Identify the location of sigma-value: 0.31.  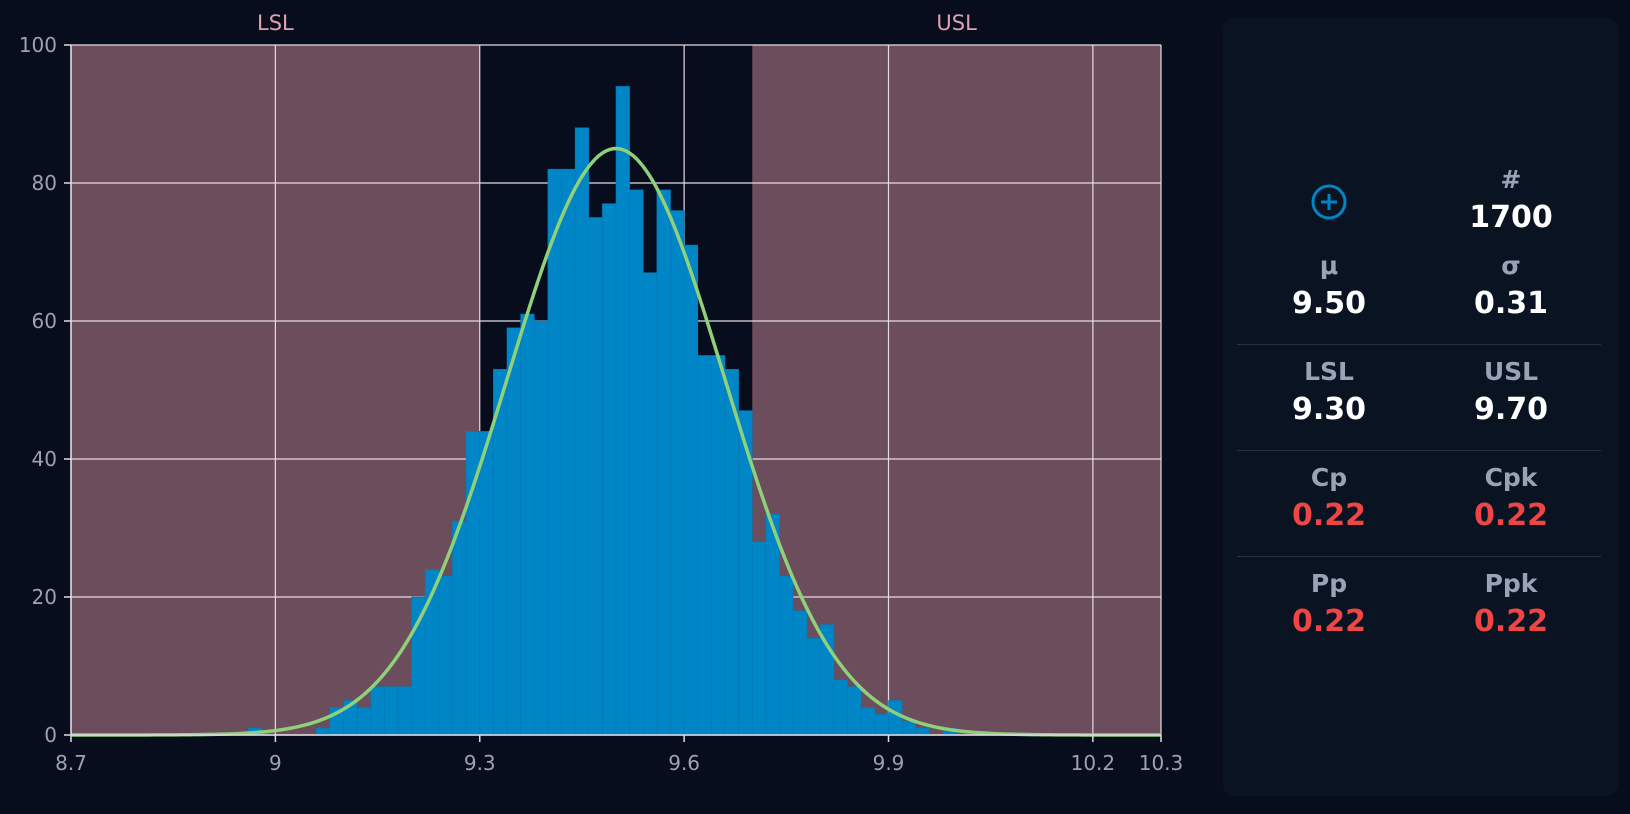
(1511, 303).